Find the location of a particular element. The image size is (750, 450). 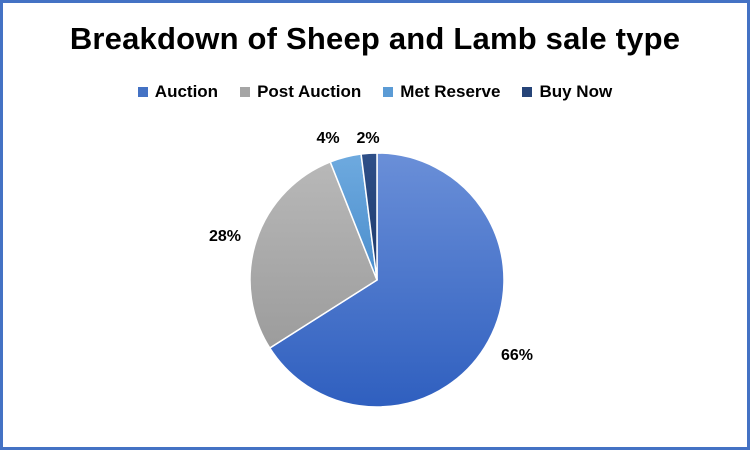

legend-swatch-buy-now is located at coordinates (527, 92).